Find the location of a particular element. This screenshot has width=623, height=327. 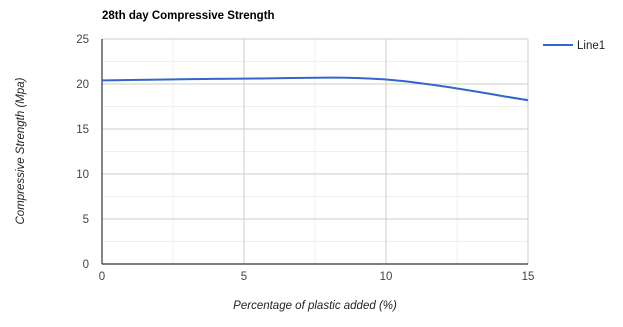

y-tick-label: 0 is located at coordinates (86, 265).